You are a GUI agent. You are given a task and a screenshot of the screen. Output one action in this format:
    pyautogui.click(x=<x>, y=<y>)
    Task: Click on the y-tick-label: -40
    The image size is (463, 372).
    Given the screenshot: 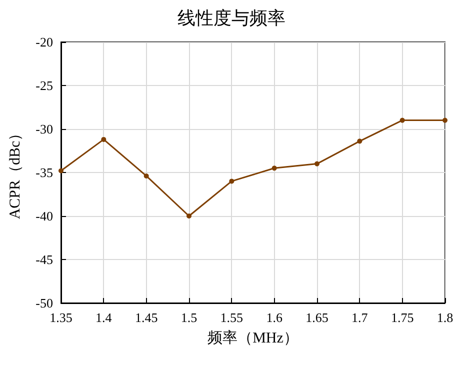 What is the action you would take?
    pyautogui.click(x=44, y=216)
    